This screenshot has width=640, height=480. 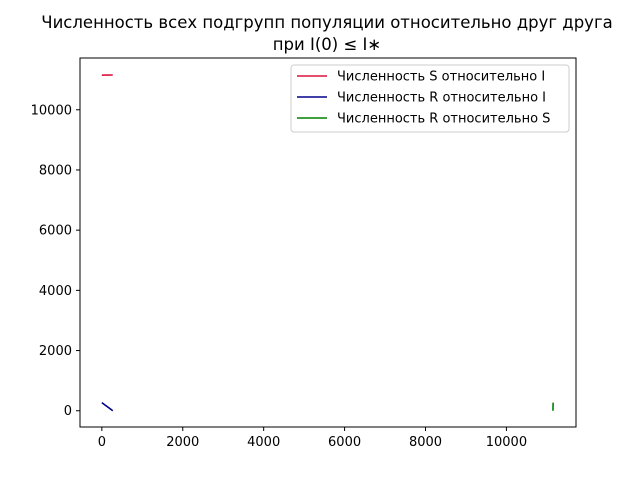 I want to click on legend-label-2: Численность R относительно I, so click(x=441, y=98).